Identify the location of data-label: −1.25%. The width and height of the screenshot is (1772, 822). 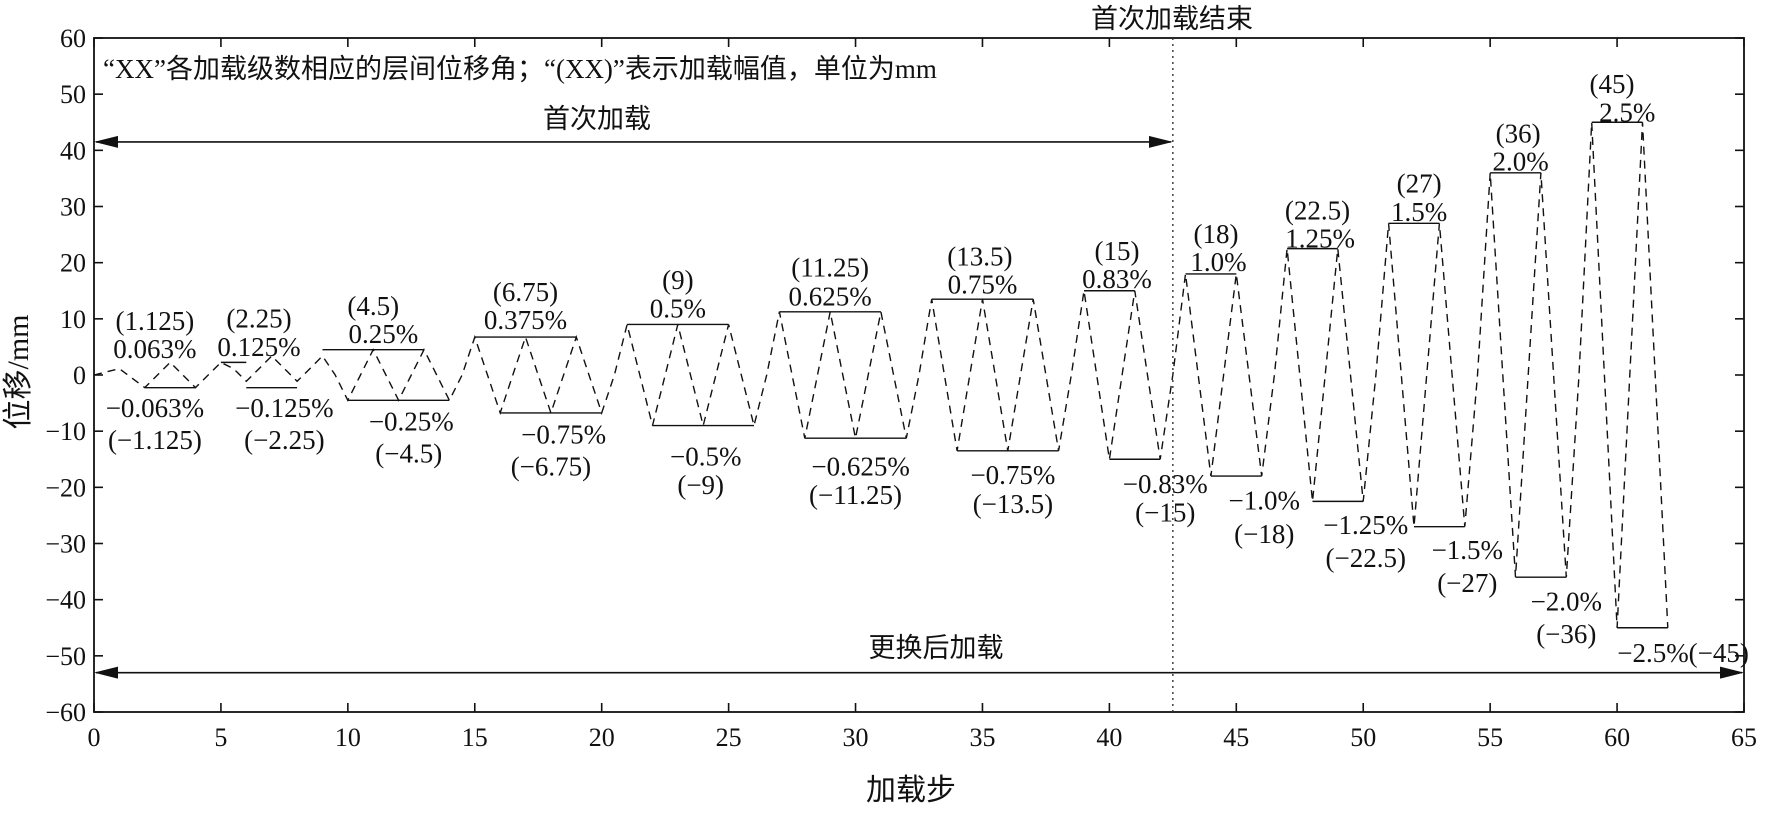
(1365, 525).